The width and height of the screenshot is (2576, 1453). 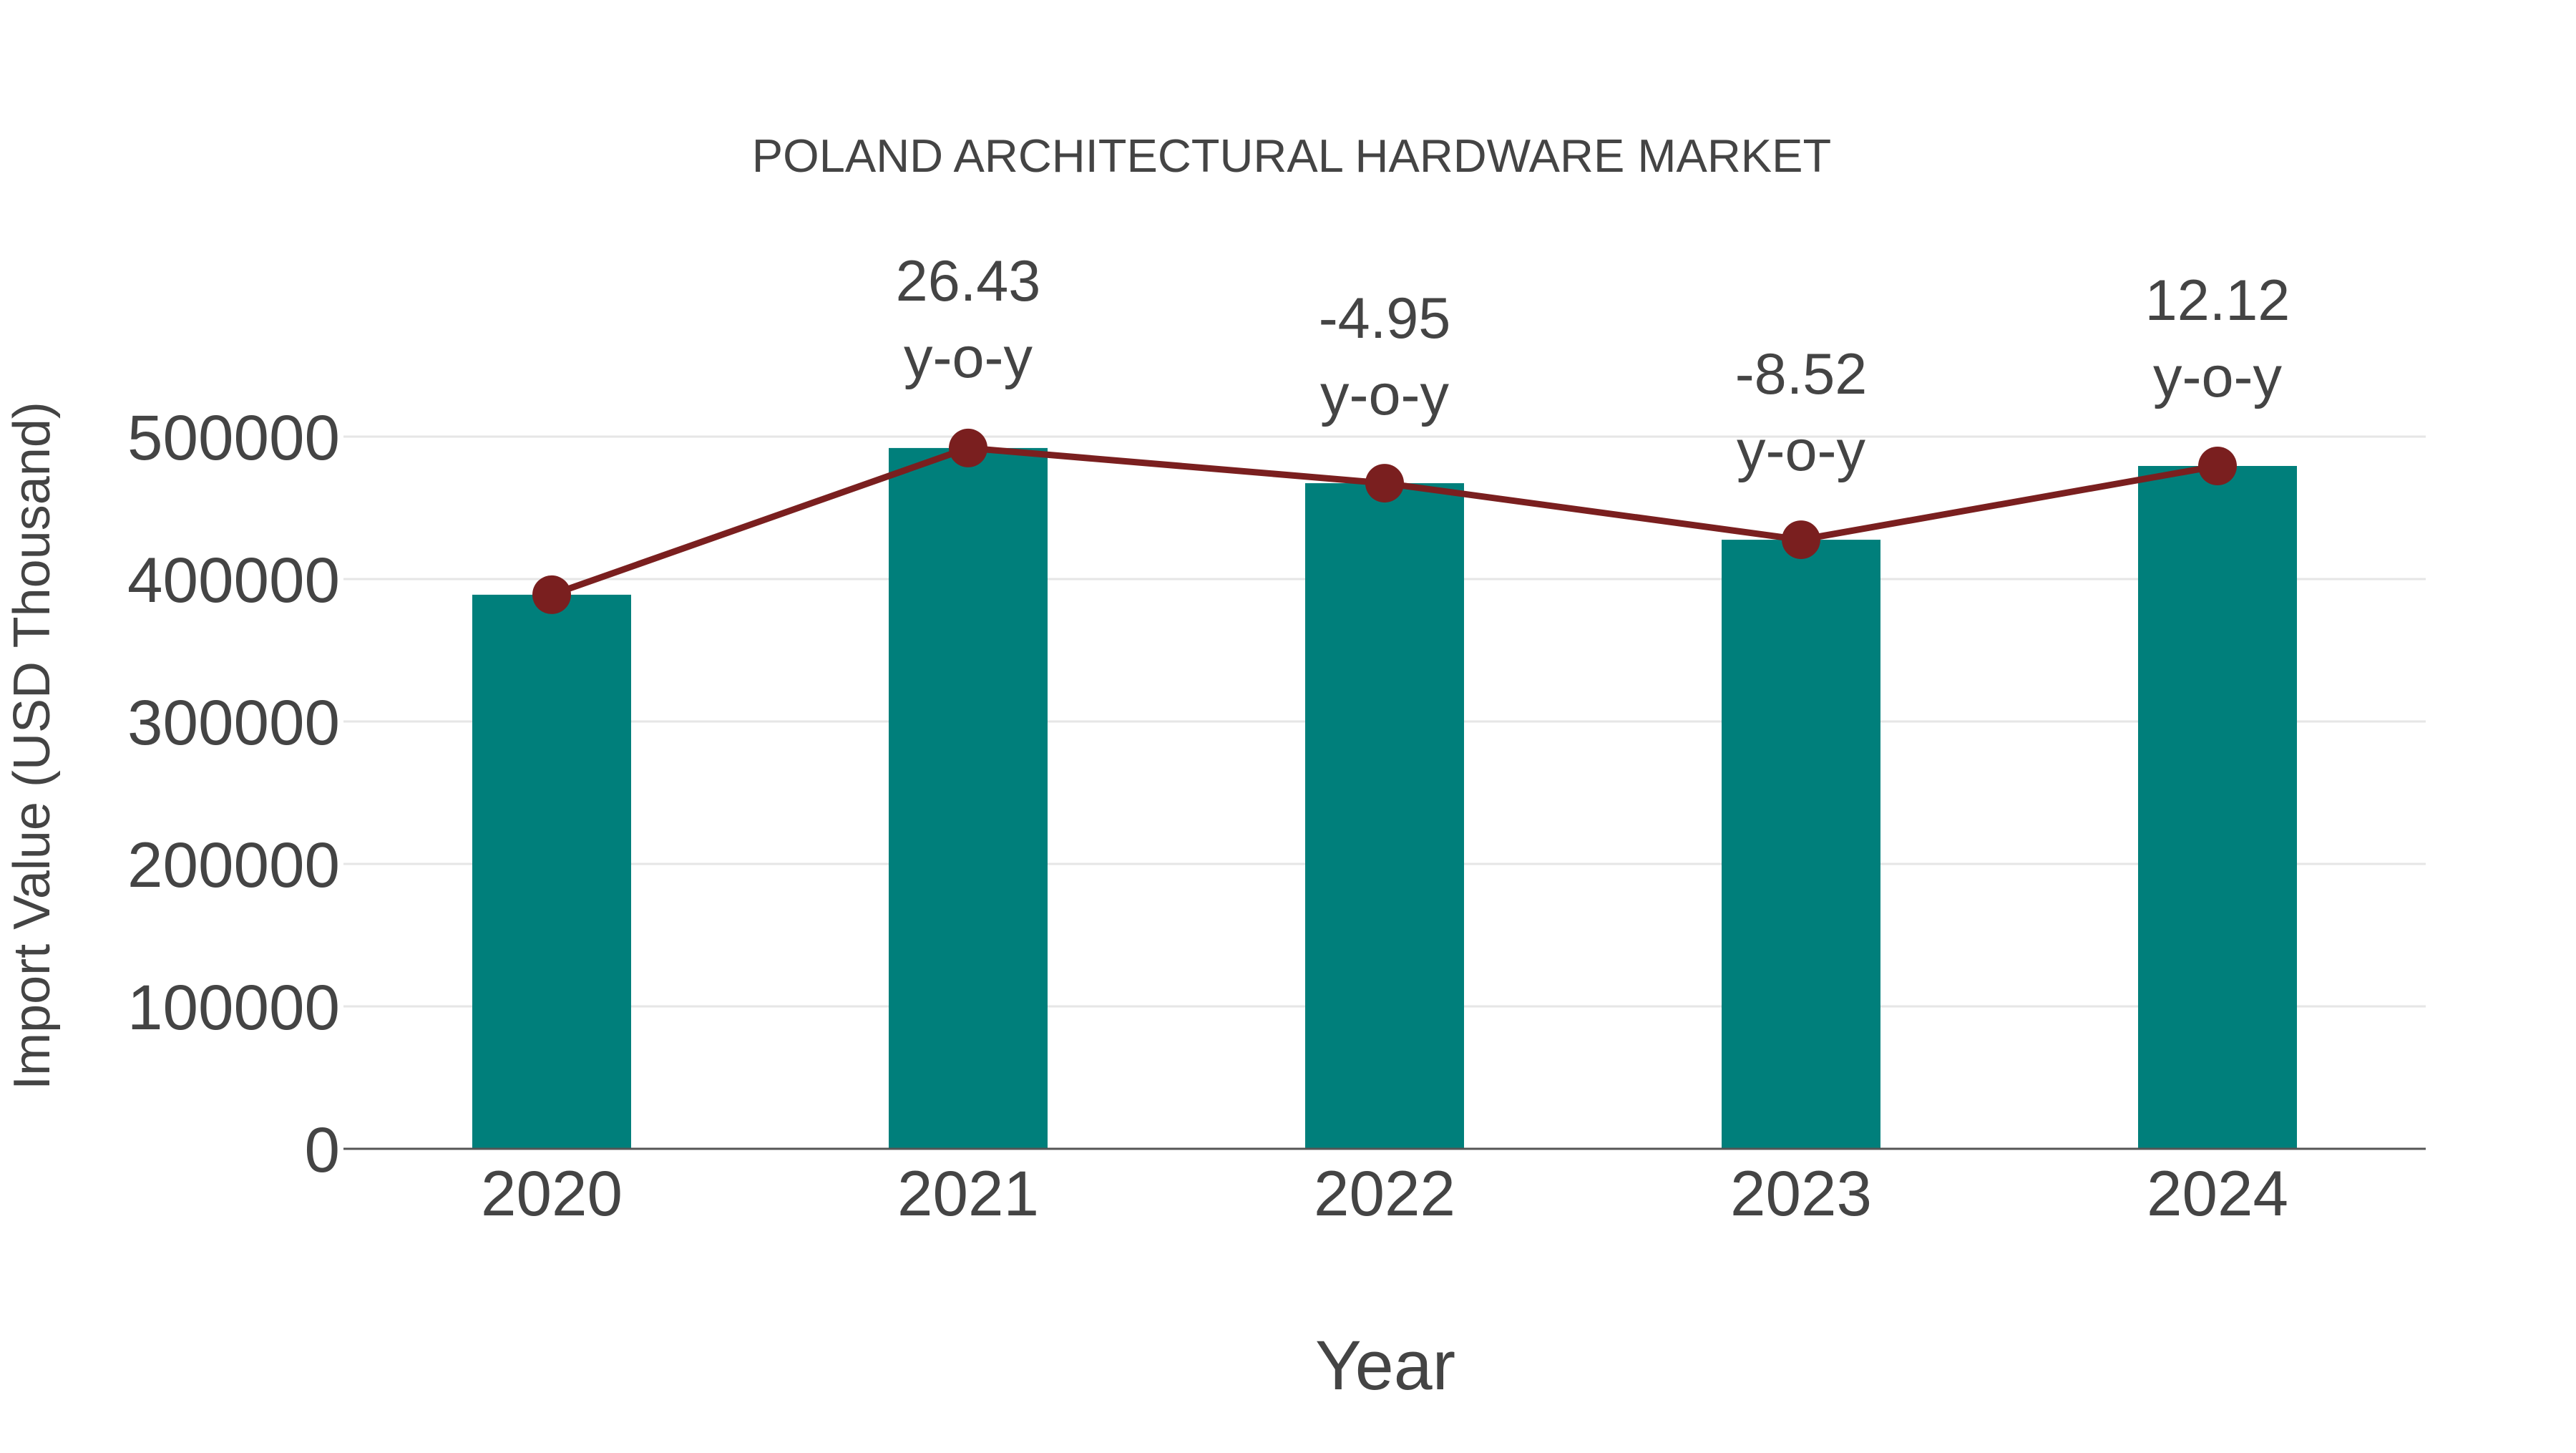 I want to click on chart-title: POLAND ARCHITECTURAL HARDWARE MARKET, so click(x=1291, y=156).